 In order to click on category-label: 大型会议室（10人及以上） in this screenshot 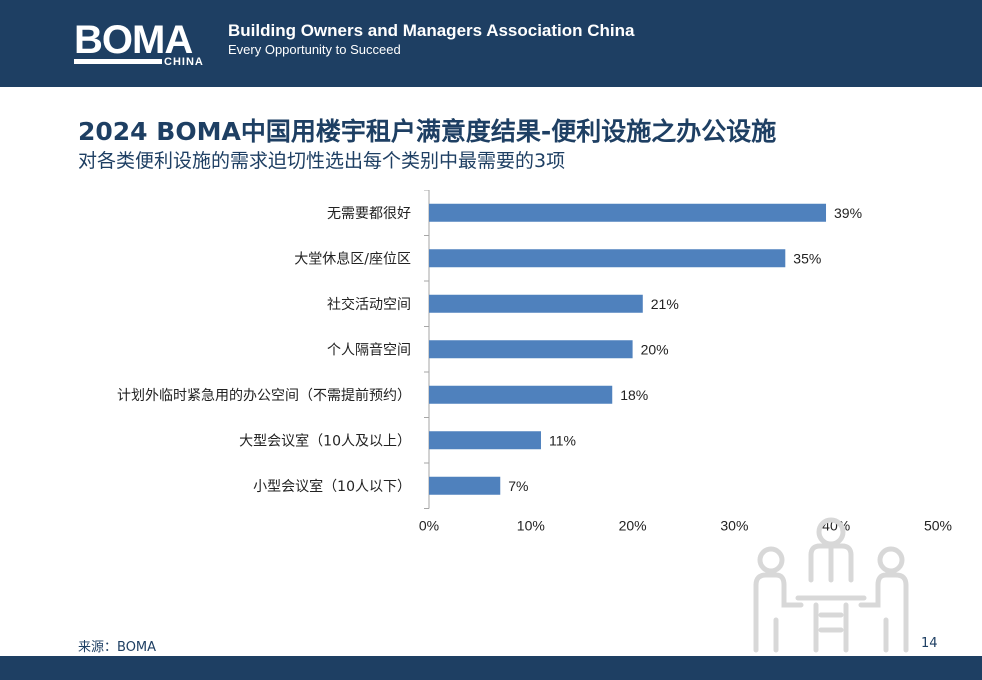, I will do `click(325, 440)`.